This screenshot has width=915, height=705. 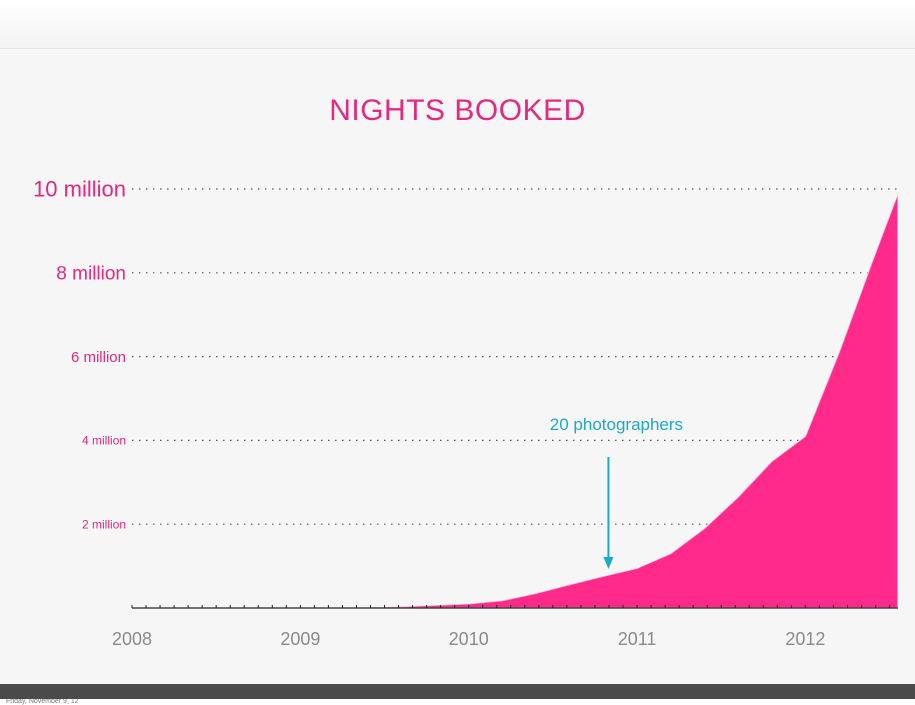 What do you see at coordinates (457, 691) in the screenshot?
I see `bottom-bar` at bounding box center [457, 691].